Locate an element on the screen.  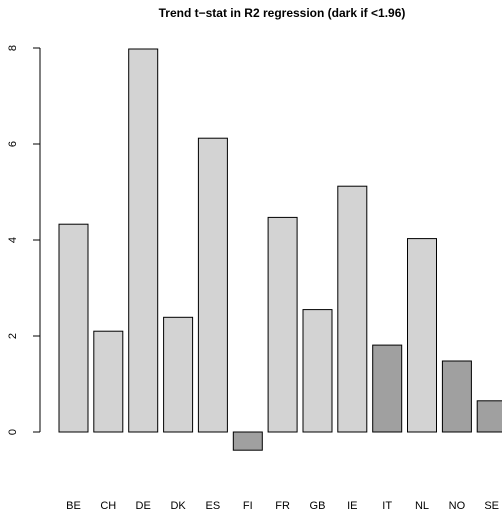
bar-ie is located at coordinates (352, 309).